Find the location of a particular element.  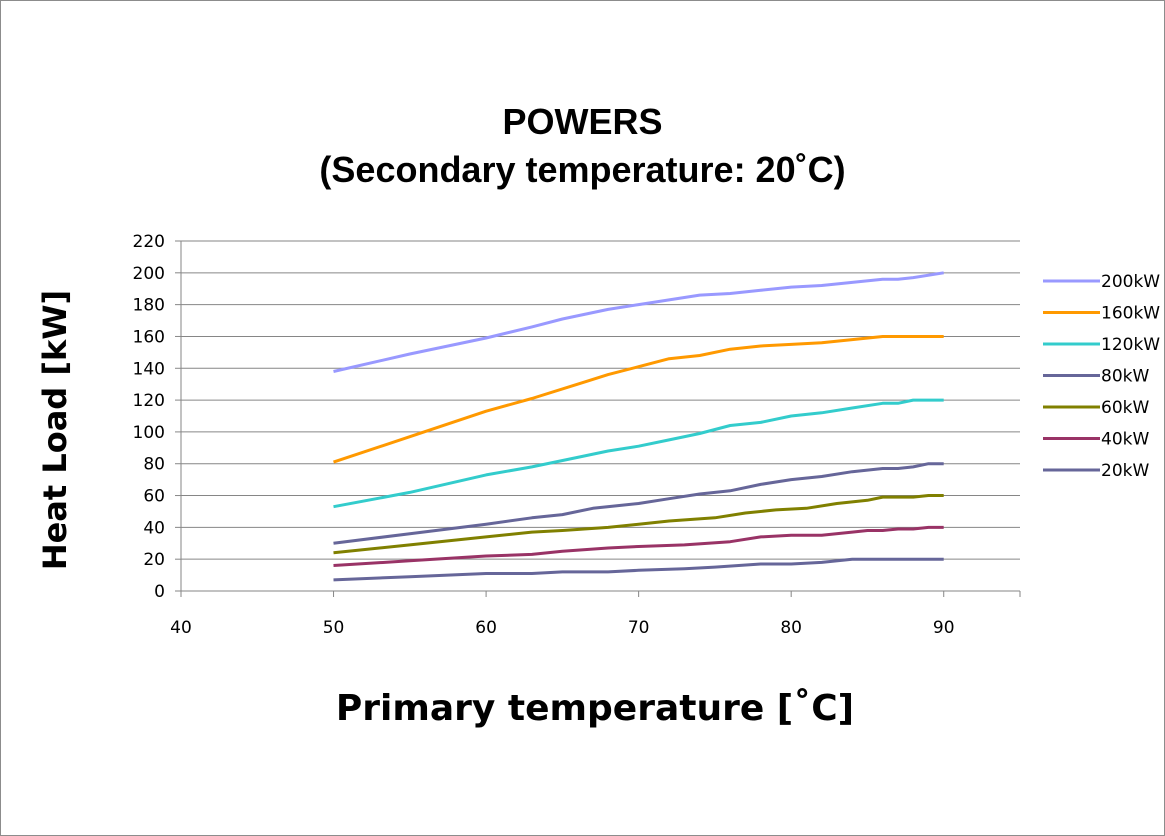

y-tick-label: 20 is located at coordinates (154, 560).